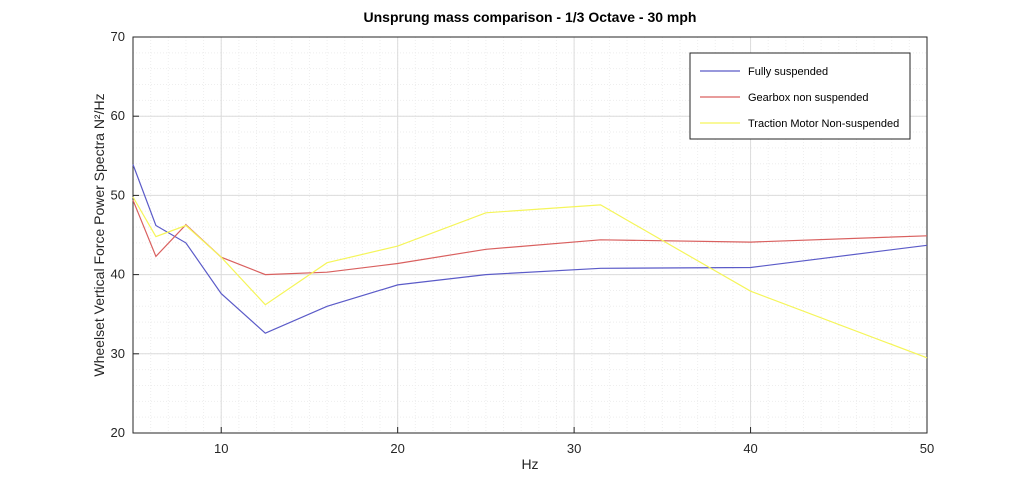 The height and width of the screenshot is (488, 1024). Describe the element at coordinates (118, 115) in the screenshot. I see `y-tick-label: 60` at that location.